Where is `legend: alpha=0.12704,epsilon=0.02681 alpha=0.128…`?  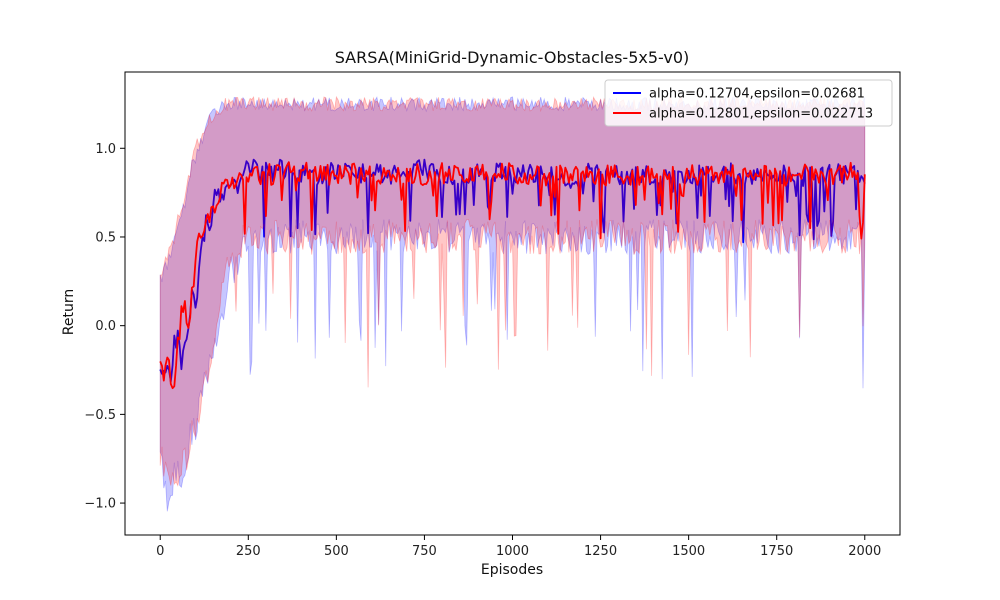
legend: alpha=0.12704,epsilon=0.02681 alpha=0.128… is located at coordinates (748, 103).